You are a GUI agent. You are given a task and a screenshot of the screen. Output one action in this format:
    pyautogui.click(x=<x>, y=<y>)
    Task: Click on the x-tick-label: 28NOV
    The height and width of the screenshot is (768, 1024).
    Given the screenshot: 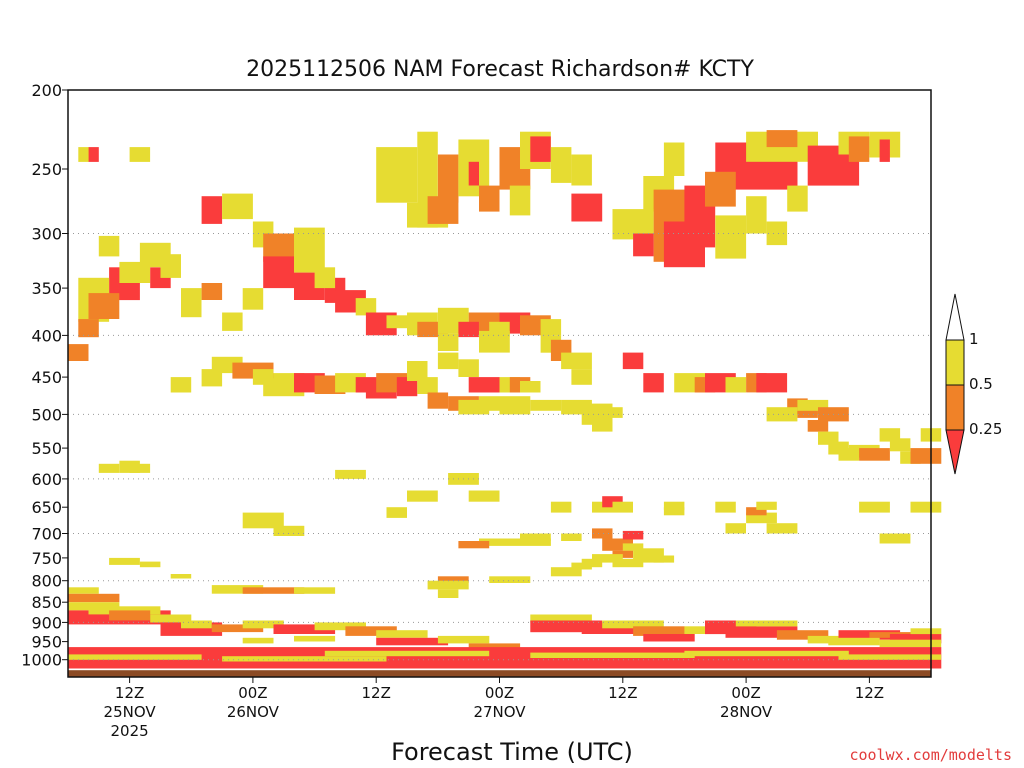 What is the action you would take?
    pyautogui.click(x=746, y=712)
    